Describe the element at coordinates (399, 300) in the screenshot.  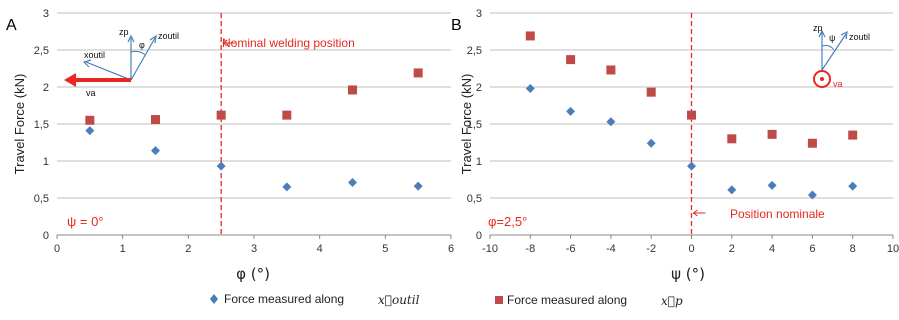
I see `legend-outil-symbol: x⃗outil` at that location.